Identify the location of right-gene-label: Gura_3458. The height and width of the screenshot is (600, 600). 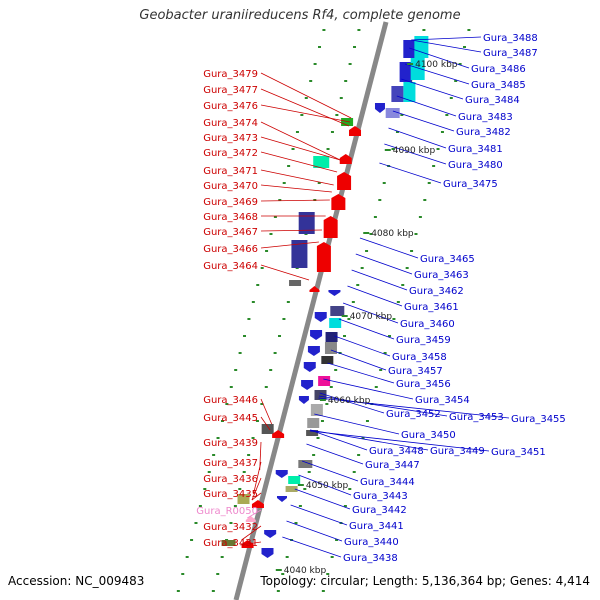
(419, 357).